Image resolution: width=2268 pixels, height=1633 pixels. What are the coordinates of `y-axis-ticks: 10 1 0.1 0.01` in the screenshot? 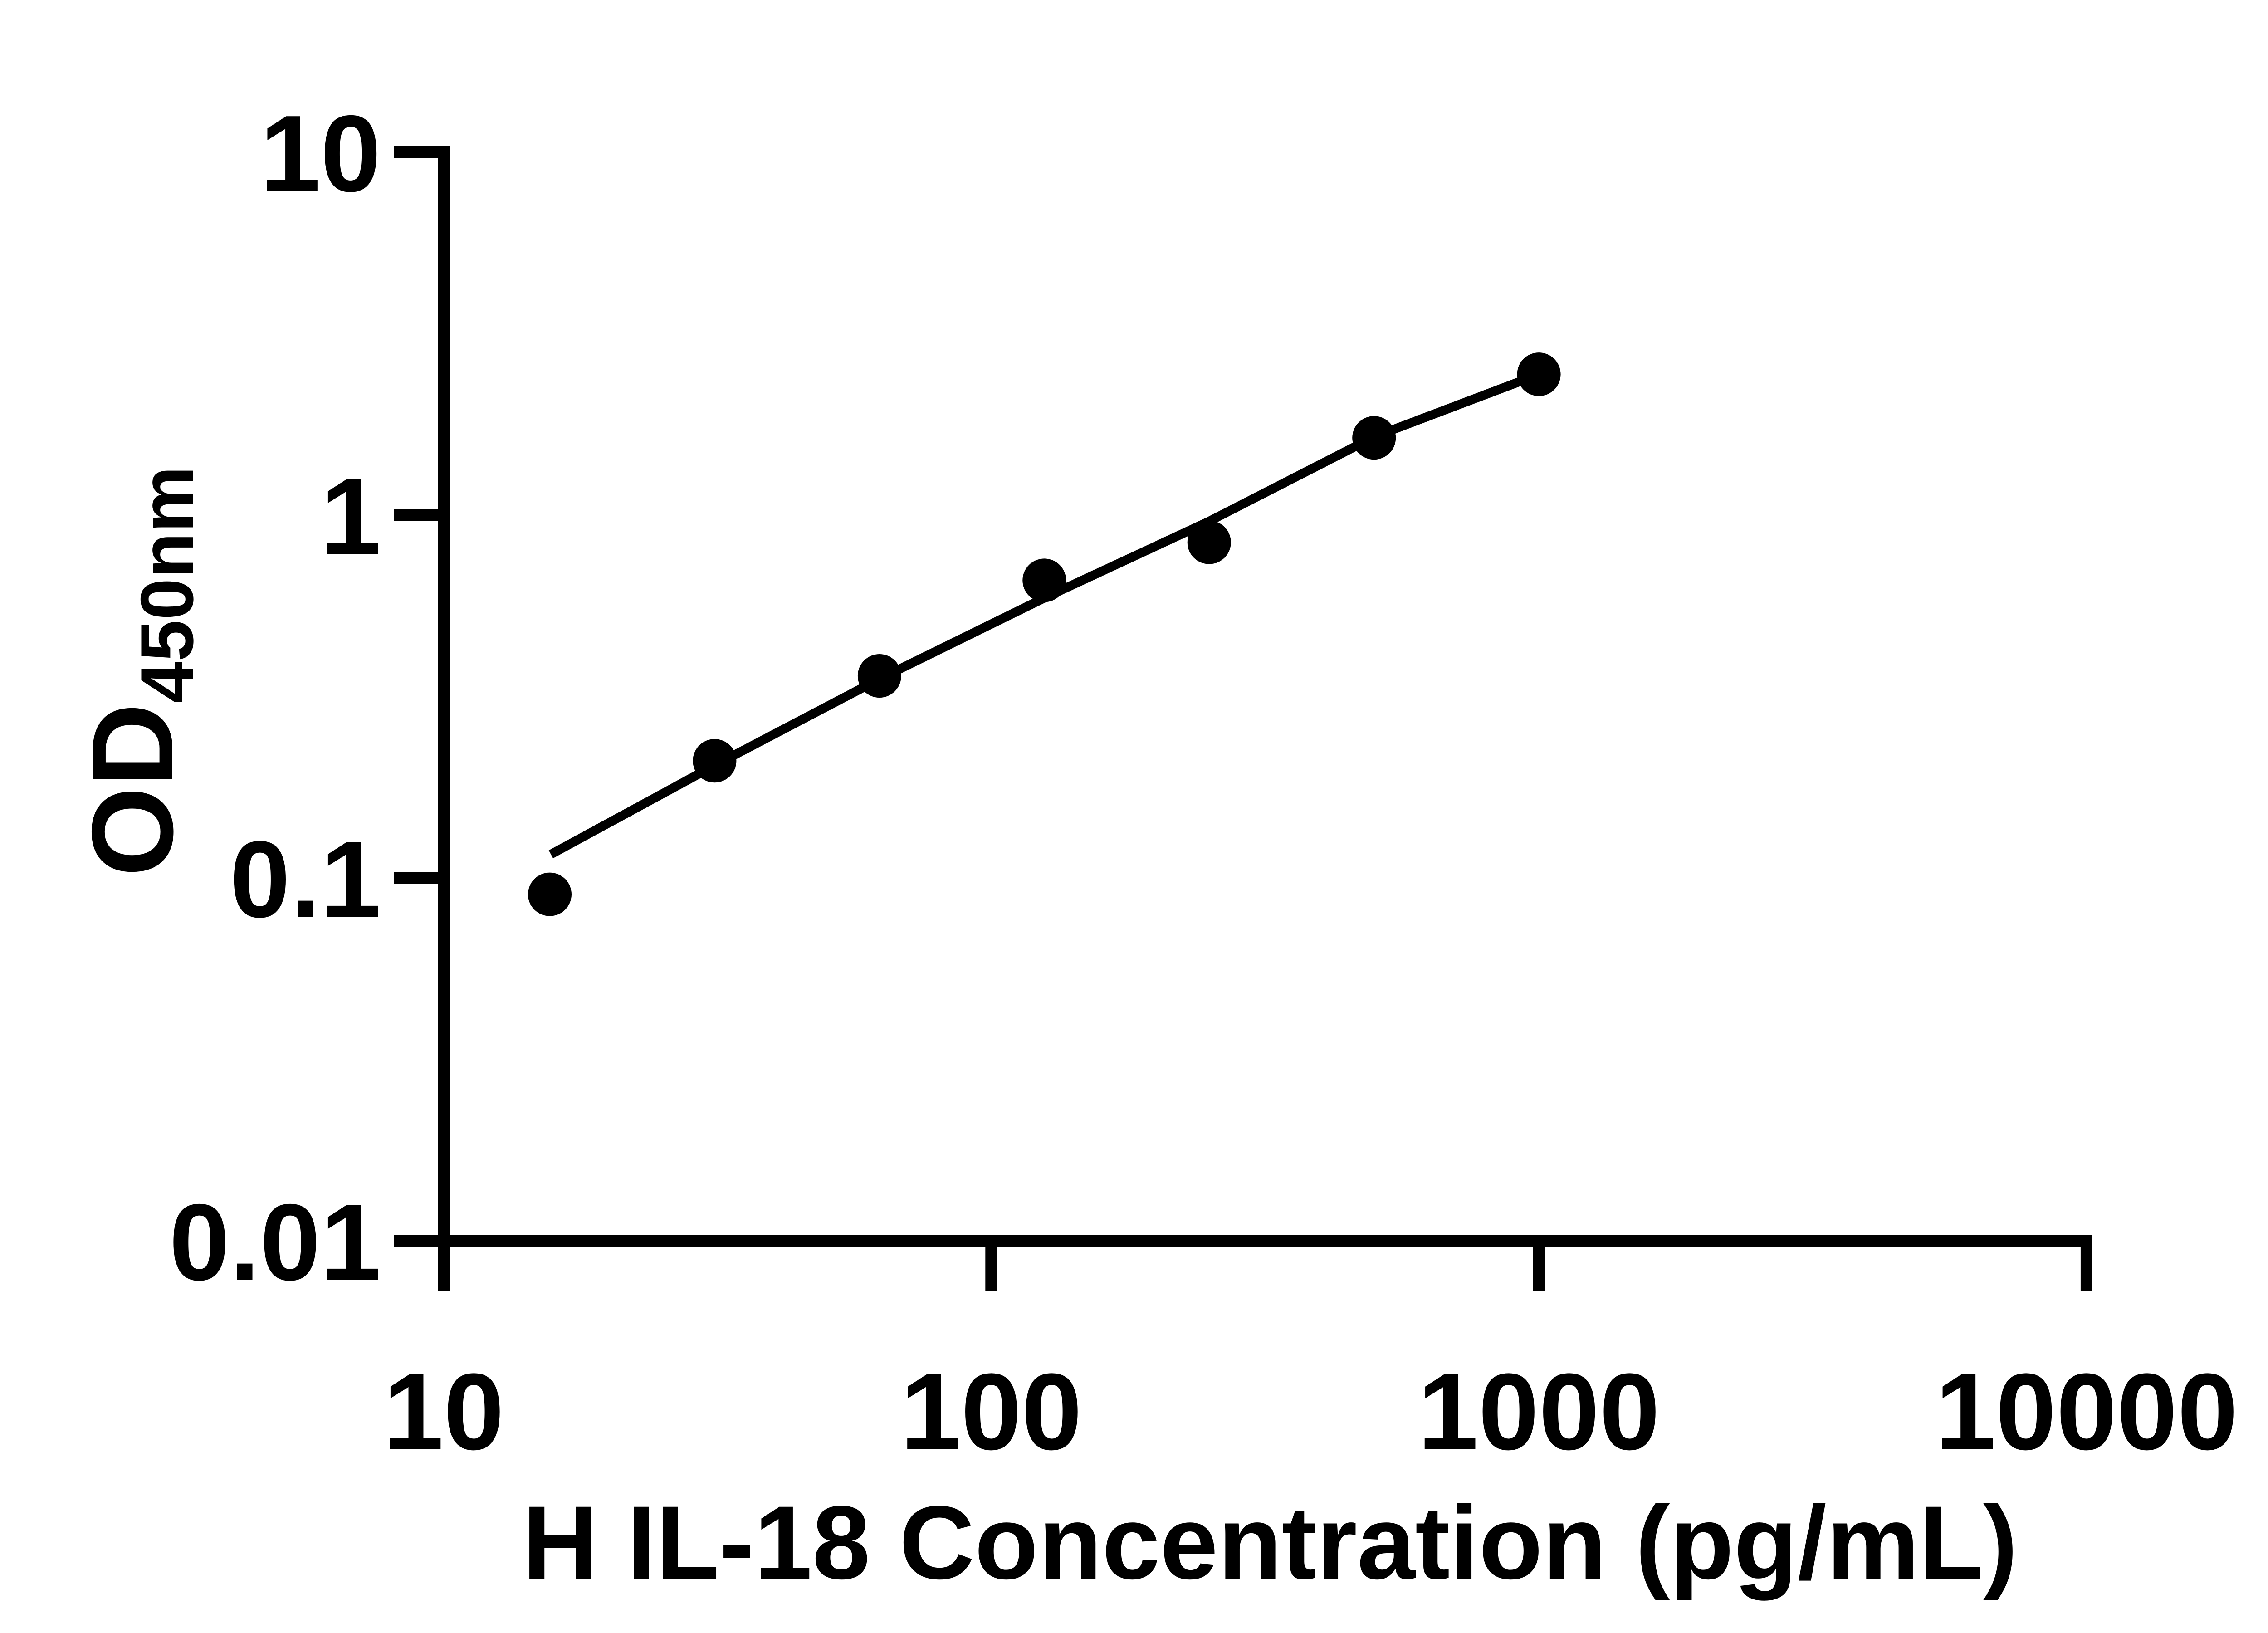 It's located at (306, 698).